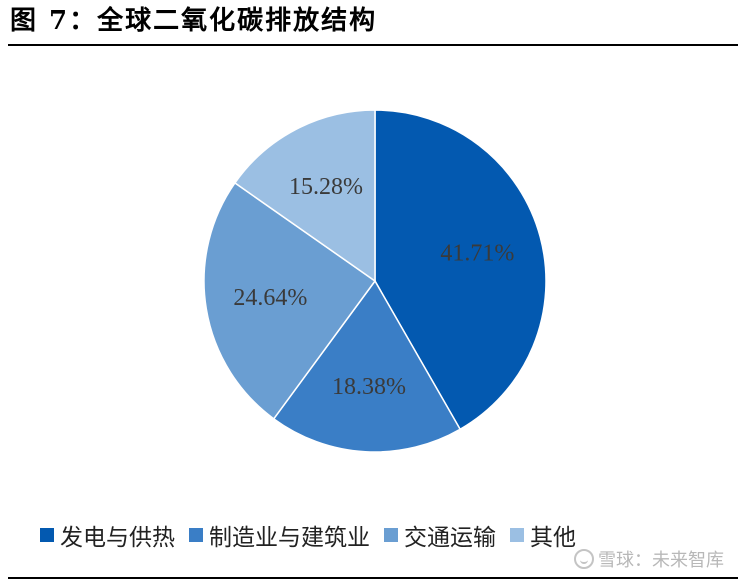  Describe the element at coordinates (553, 538) in the screenshot. I see `legend-label: 其他` at that location.